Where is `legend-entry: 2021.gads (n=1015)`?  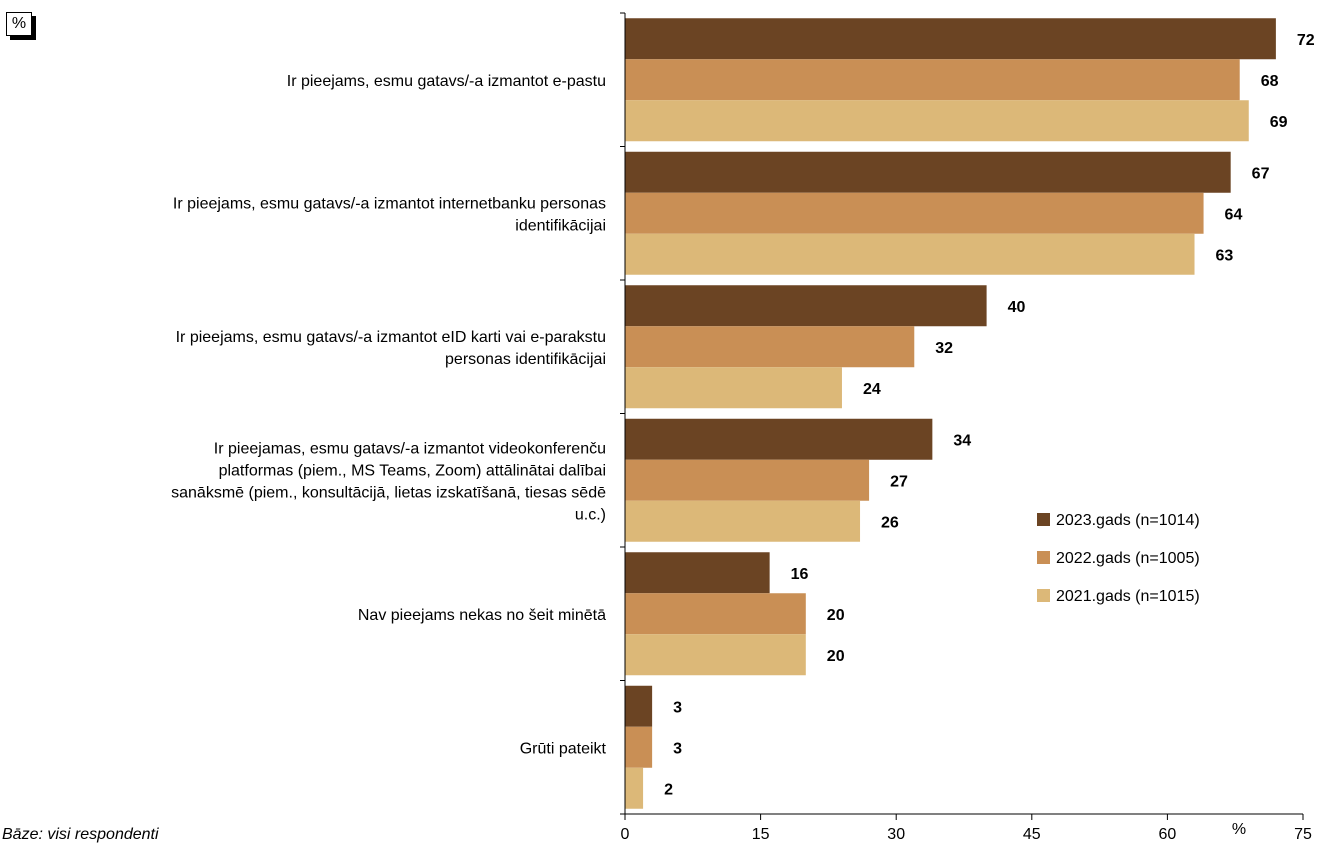
legend-entry: 2021.gads (n=1015) is located at coordinates (1128, 596).